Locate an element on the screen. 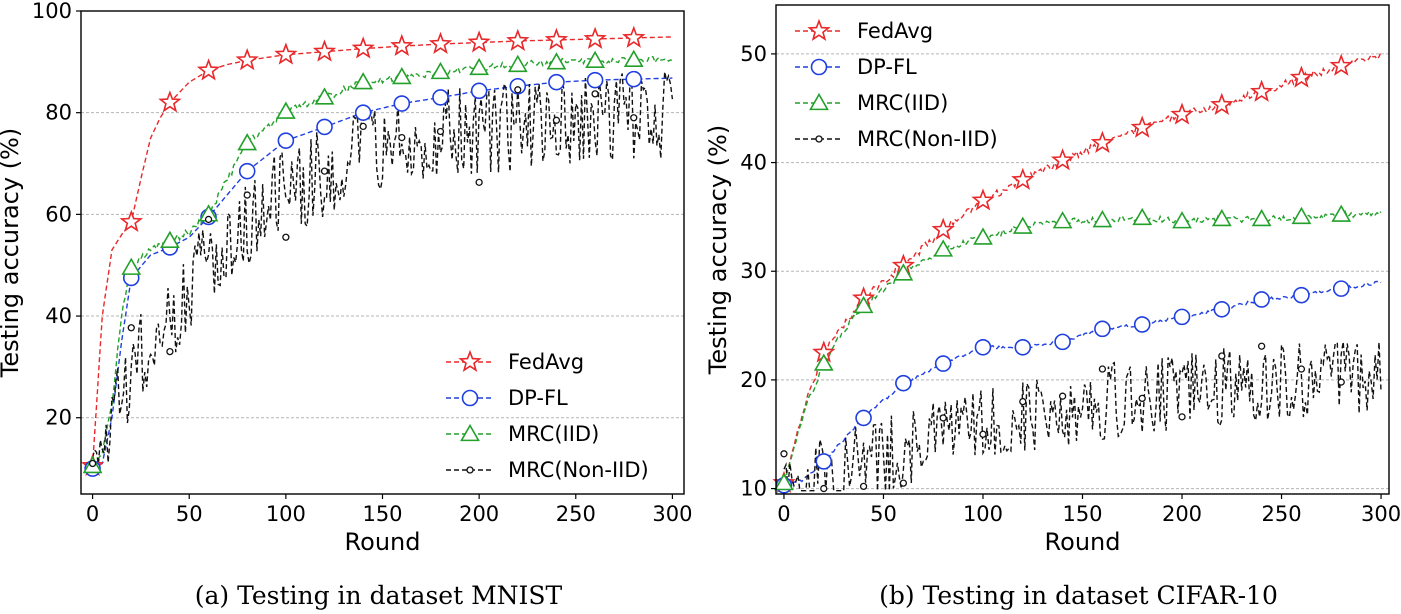 The image size is (1401, 614). y-tick-label: 40 is located at coordinates (753, 163).